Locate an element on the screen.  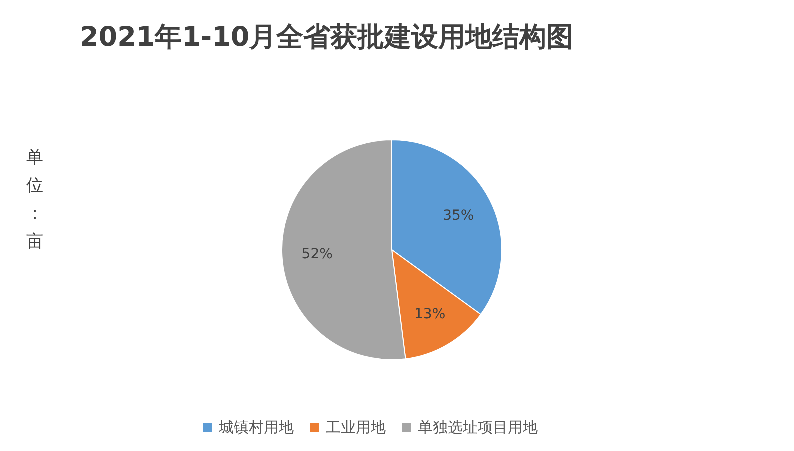
data-label: 35% is located at coordinates (458, 216).